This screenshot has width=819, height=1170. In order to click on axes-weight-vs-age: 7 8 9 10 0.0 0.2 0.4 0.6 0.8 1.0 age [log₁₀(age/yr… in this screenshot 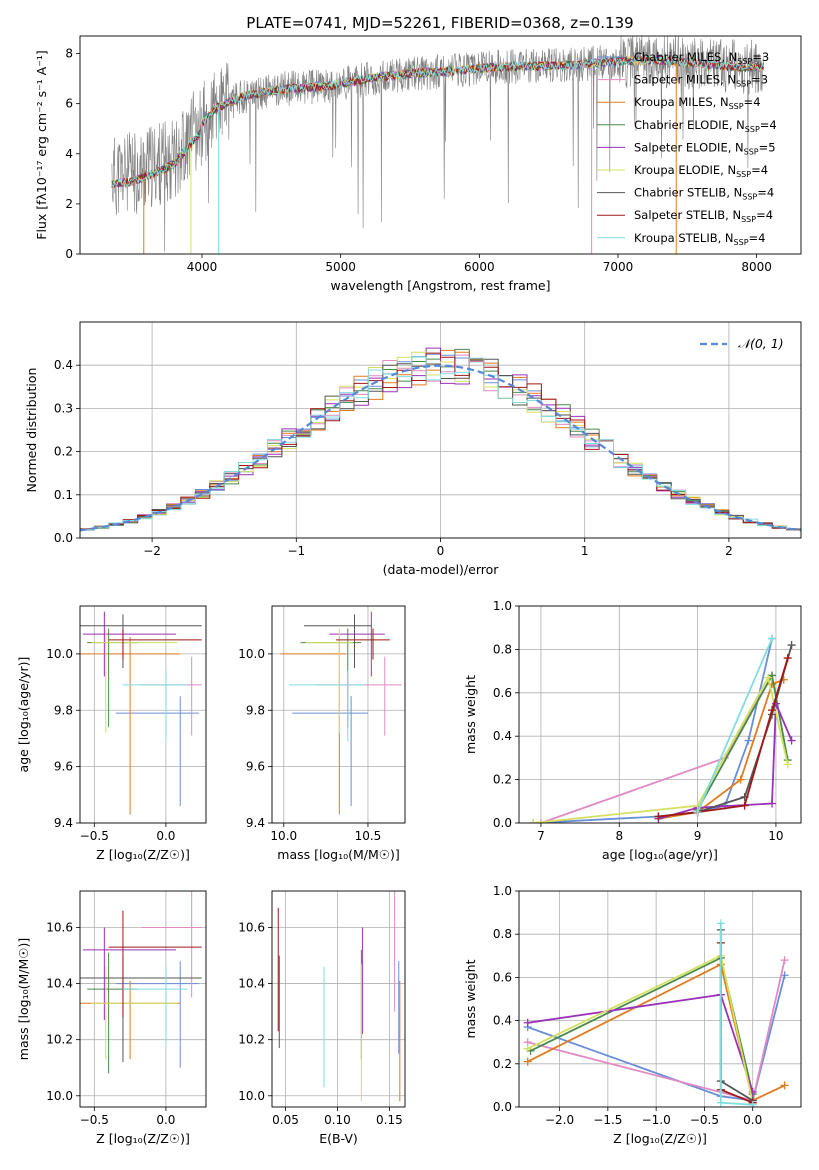, I will do `click(632, 730)`.